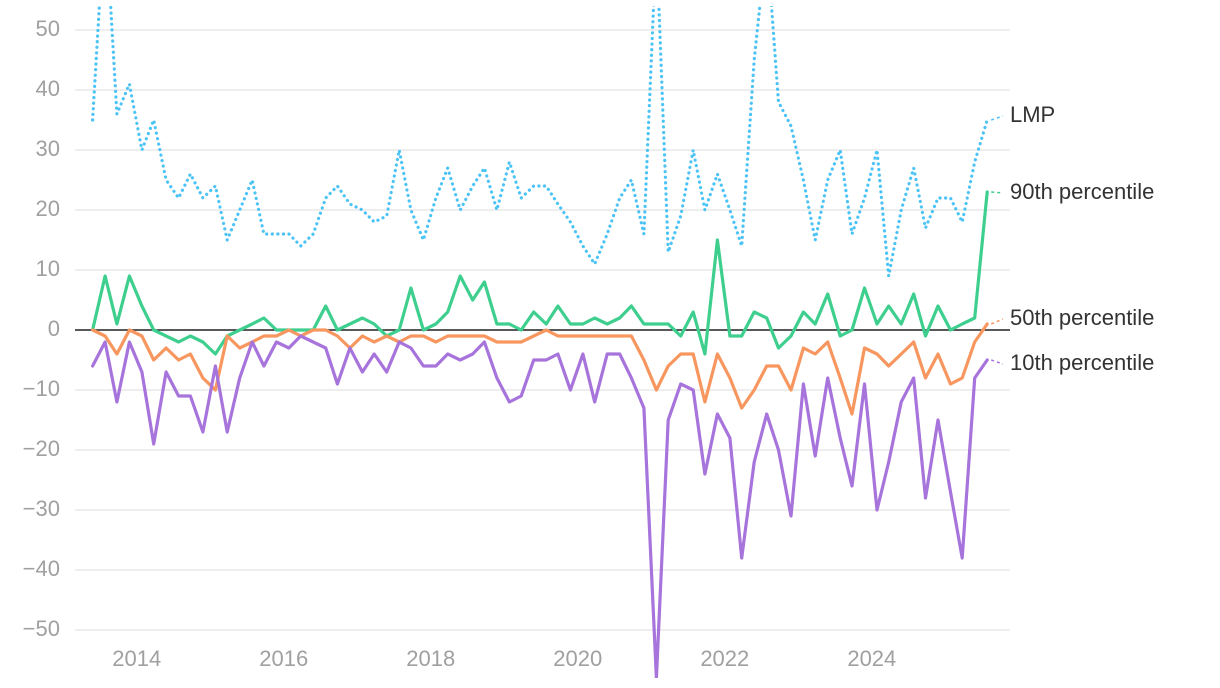  Describe the element at coordinates (1082, 362) in the screenshot. I see `series-label: 10th percentile` at that location.